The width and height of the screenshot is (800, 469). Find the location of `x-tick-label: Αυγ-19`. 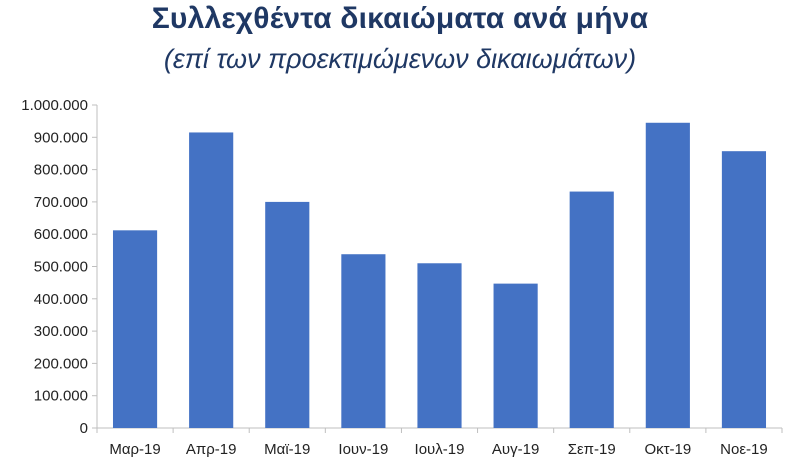

x-tick-label: Αυγ-19 is located at coordinates (515, 449).